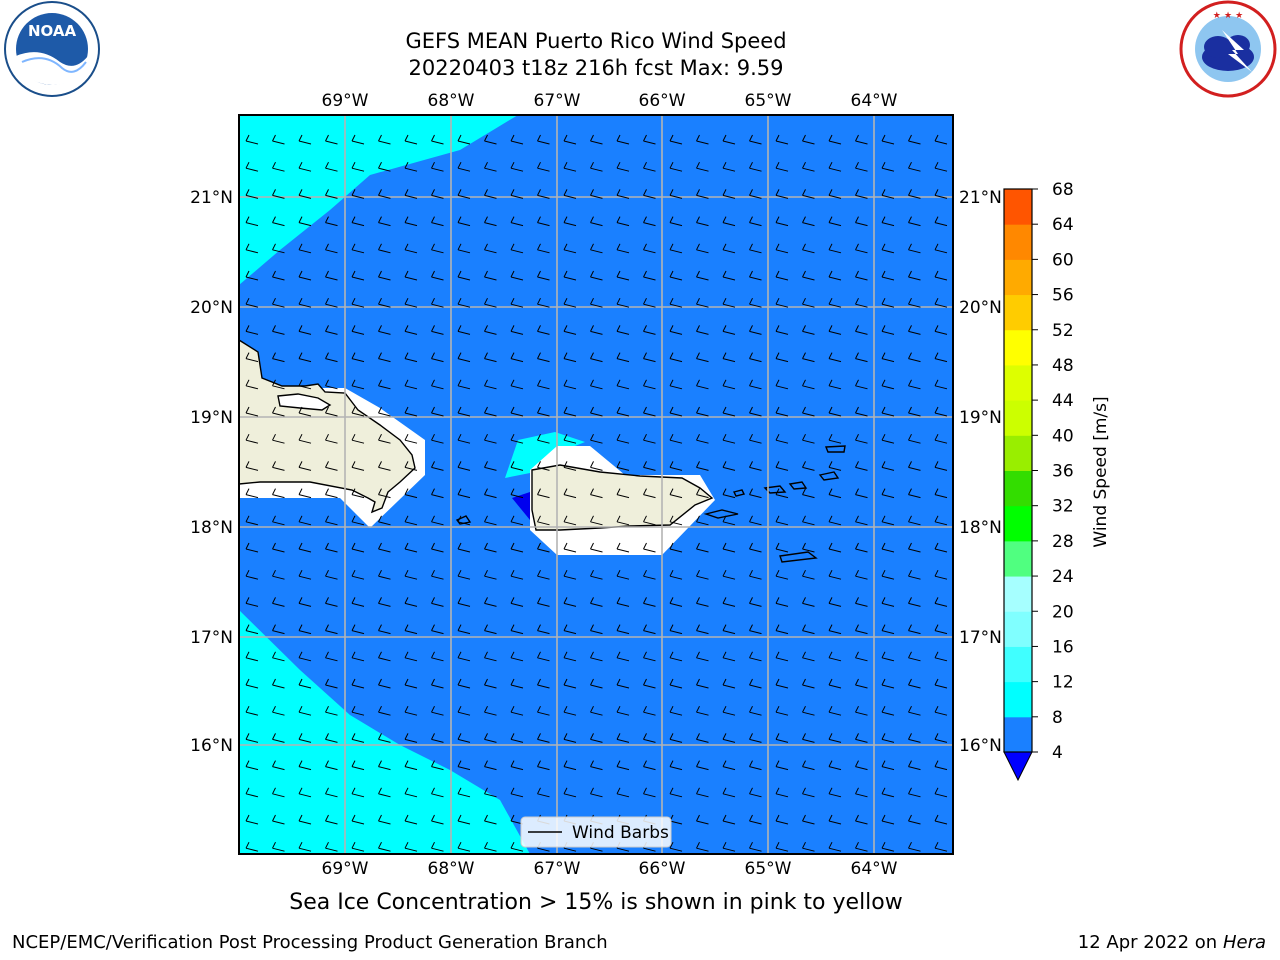 This screenshot has width=1280, height=960. Describe the element at coordinates (980, 308) in the screenshot. I see `latitude-label: 20°N` at that location.